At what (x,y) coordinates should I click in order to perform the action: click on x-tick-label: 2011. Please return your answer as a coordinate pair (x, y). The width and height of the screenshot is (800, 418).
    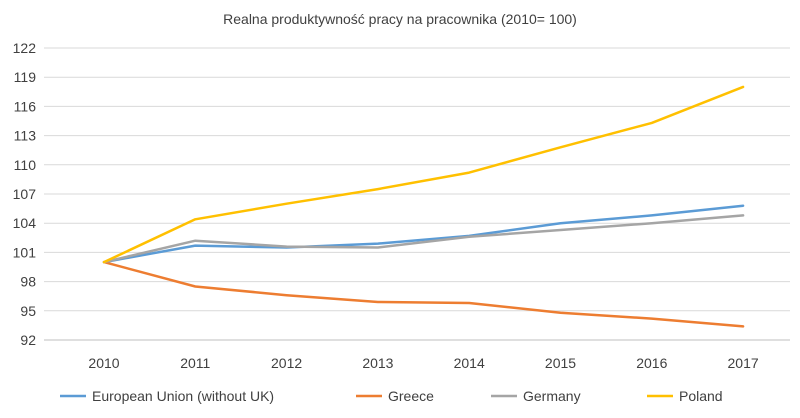
    Looking at the image, I should click on (195, 363).